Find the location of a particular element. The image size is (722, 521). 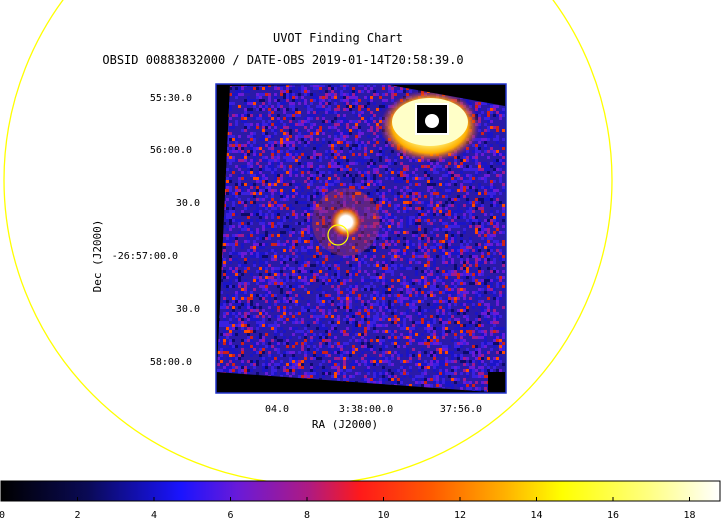

colorbar-gradient is located at coordinates (360, 491).